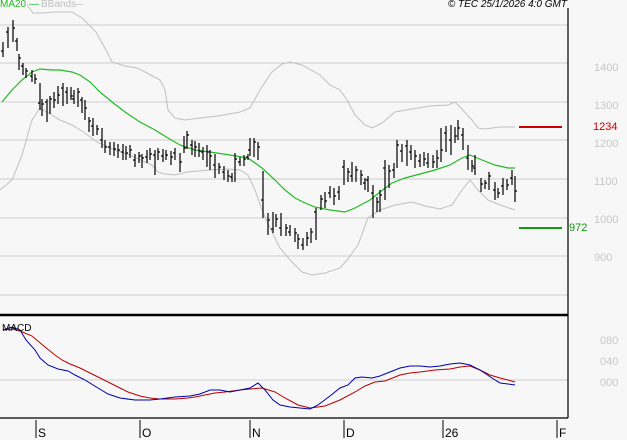 Image resolution: width=627 pixels, height=440 pixels. I want to click on price-label-1100: 1100, so click(606, 182).